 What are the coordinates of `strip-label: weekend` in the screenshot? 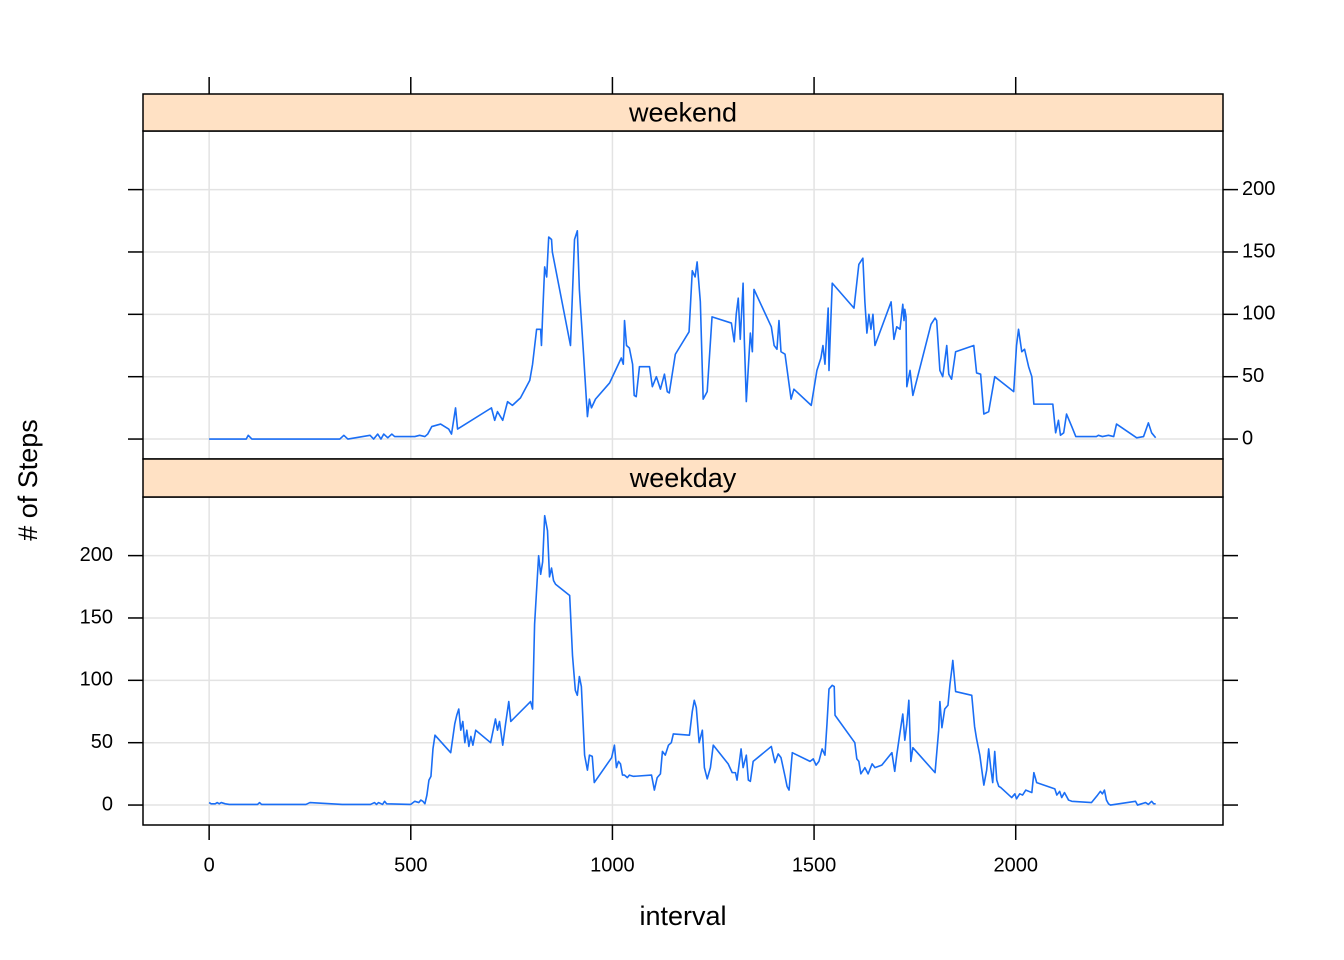 It's located at (682, 113).